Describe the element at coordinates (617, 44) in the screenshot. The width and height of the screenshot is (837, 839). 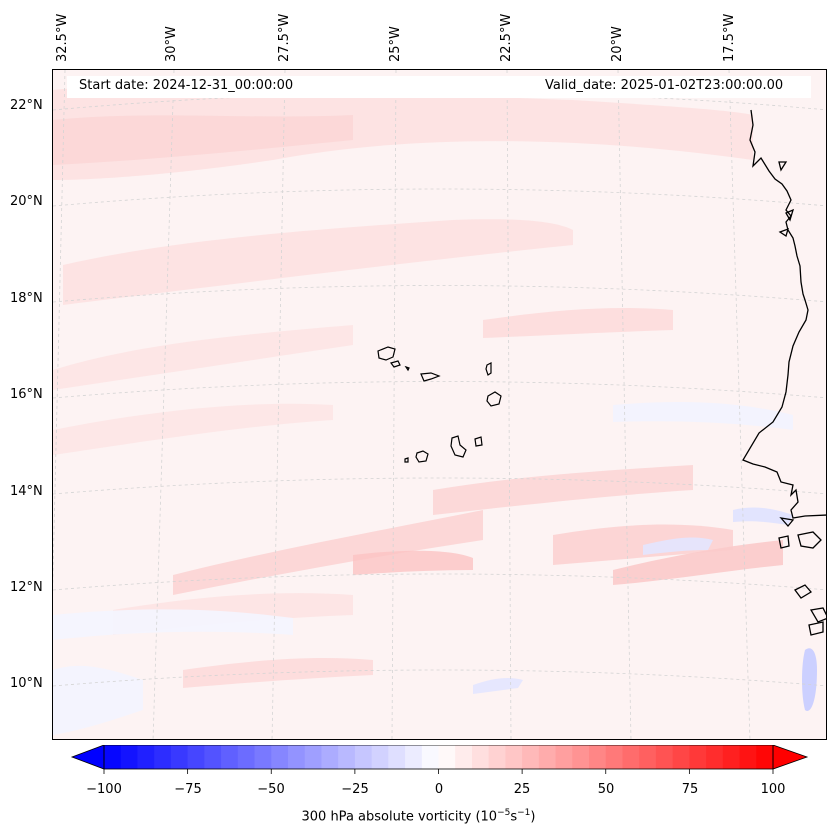
I see `lon-label-20w: 20°W` at that location.